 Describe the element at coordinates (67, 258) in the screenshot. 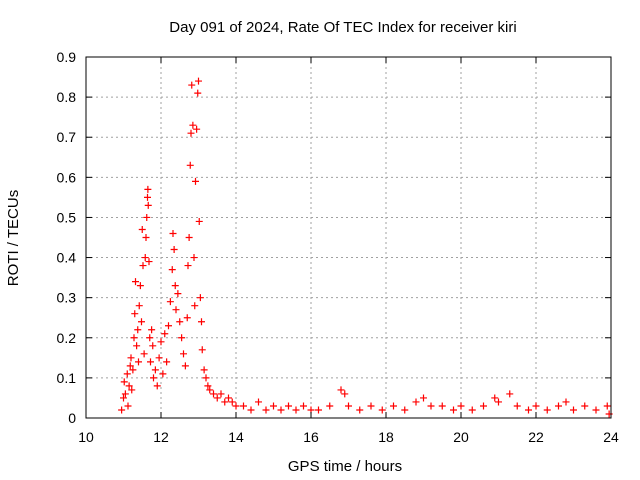

I see `y-tick-label: 0.4` at that location.